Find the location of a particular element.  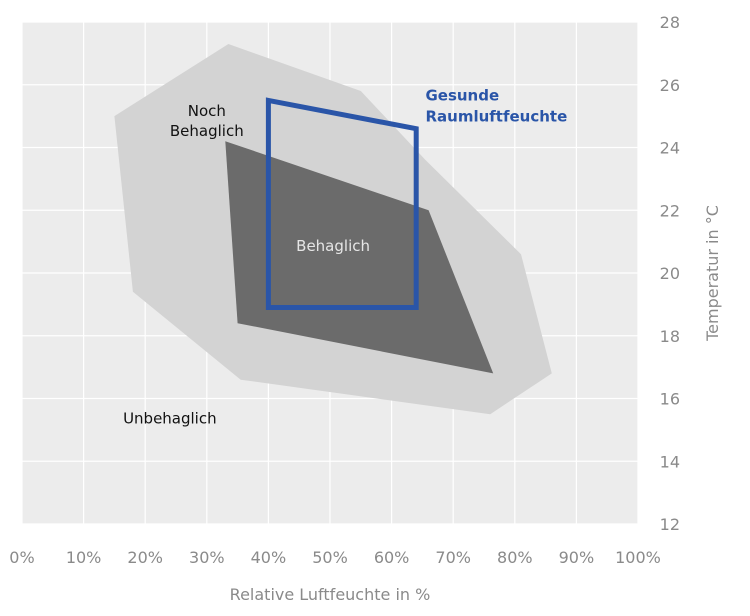

region-label-1: Behaglich is located at coordinates (333, 246).